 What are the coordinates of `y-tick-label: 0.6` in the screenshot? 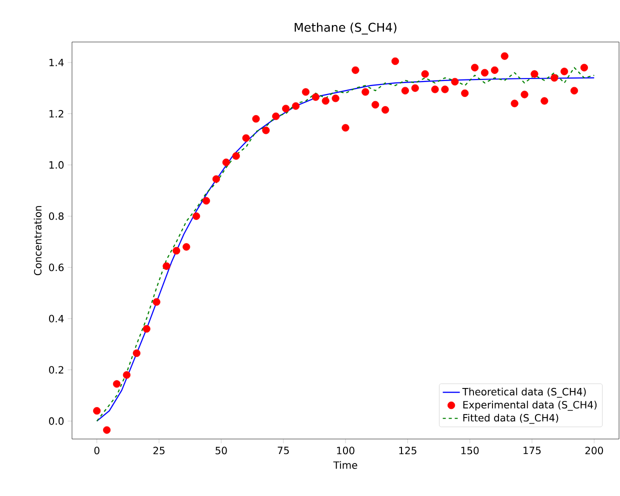 It's located at (56, 268).